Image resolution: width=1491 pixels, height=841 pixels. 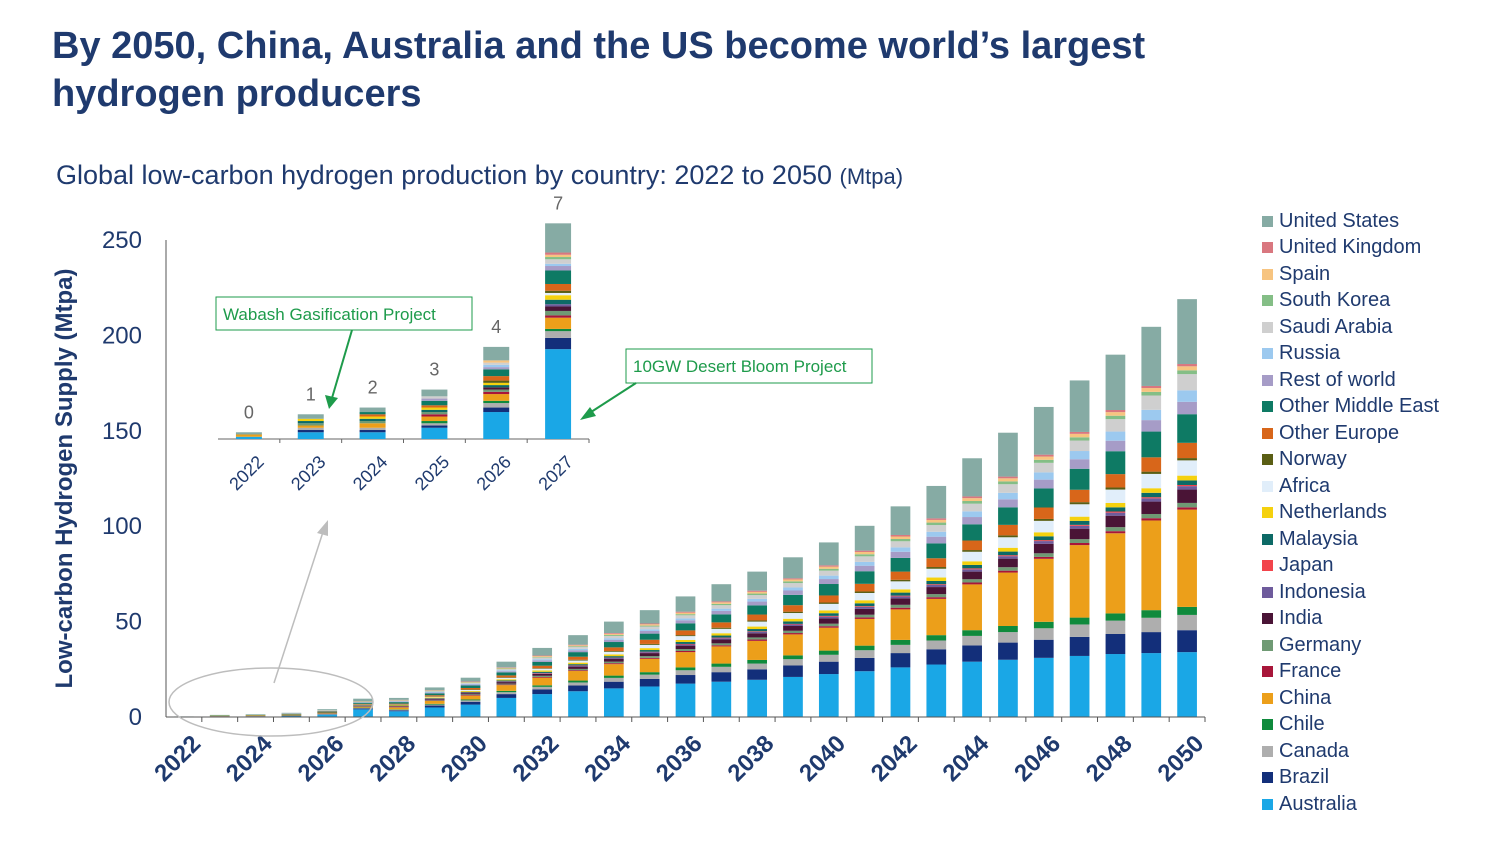 I want to click on bar-canada-2036, so click(x=685, y=673).